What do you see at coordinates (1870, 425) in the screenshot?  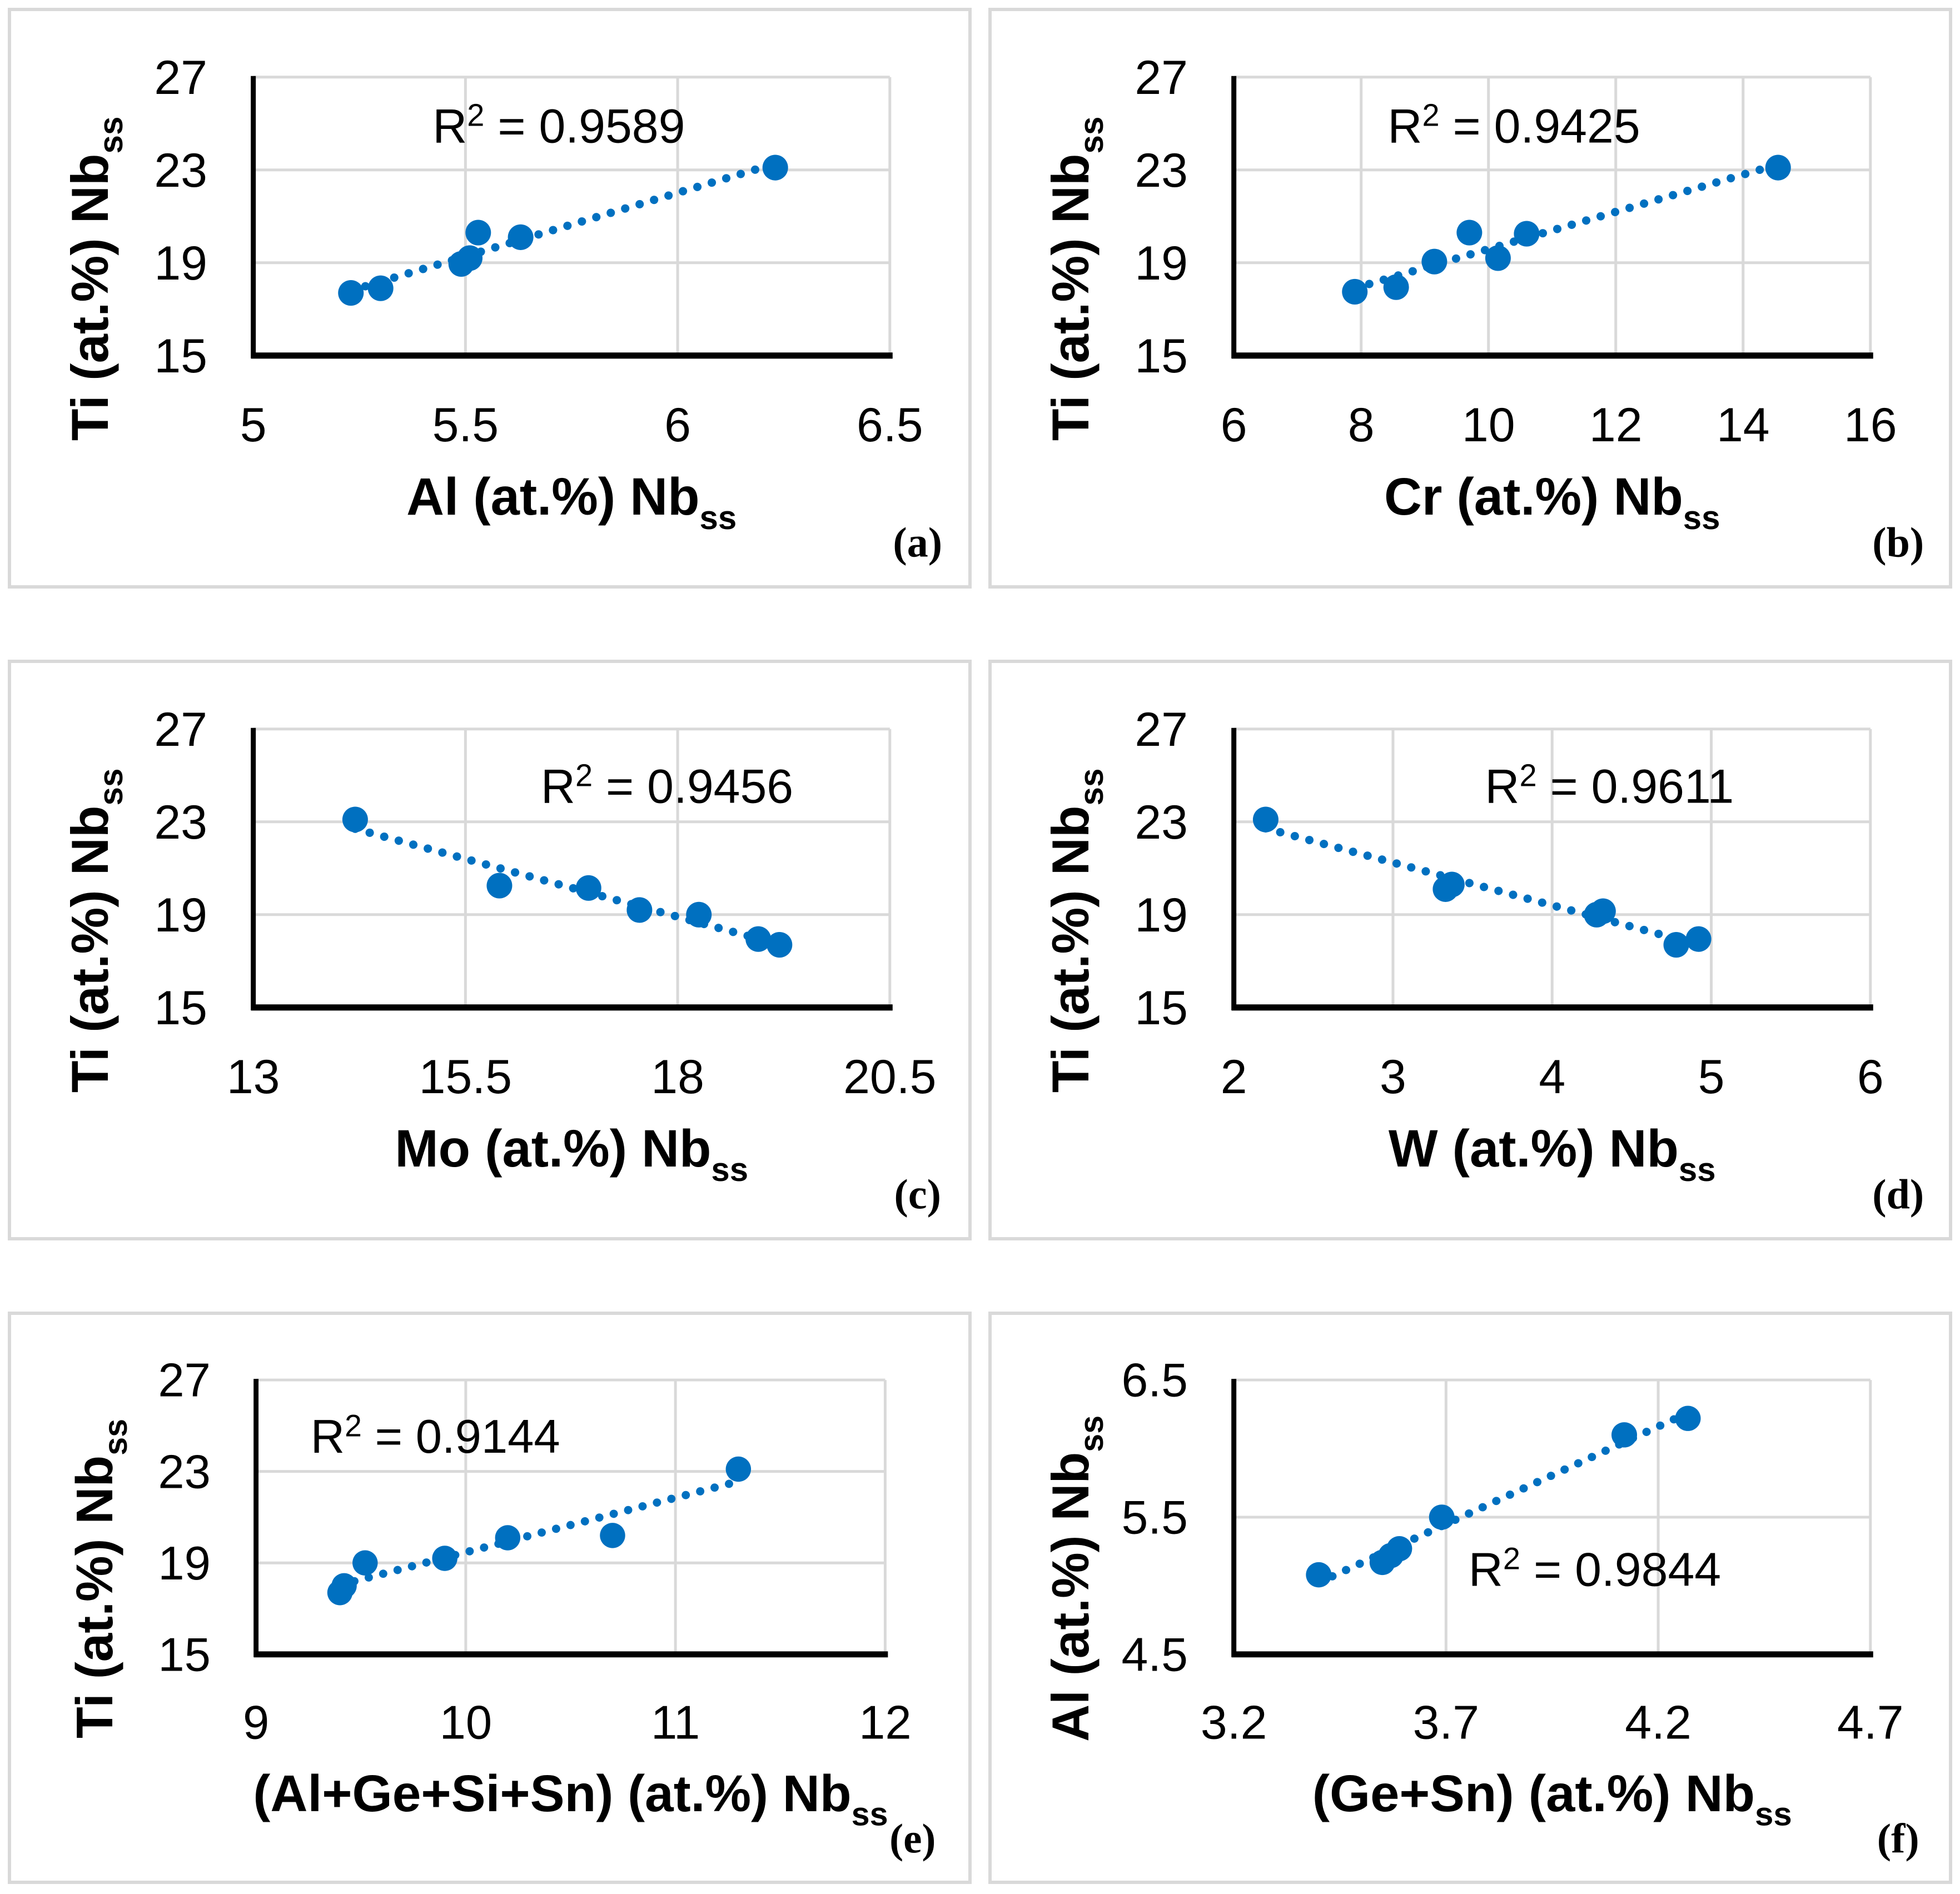 I see `x-tick-label: 16` at bounding box center [1870, 425].